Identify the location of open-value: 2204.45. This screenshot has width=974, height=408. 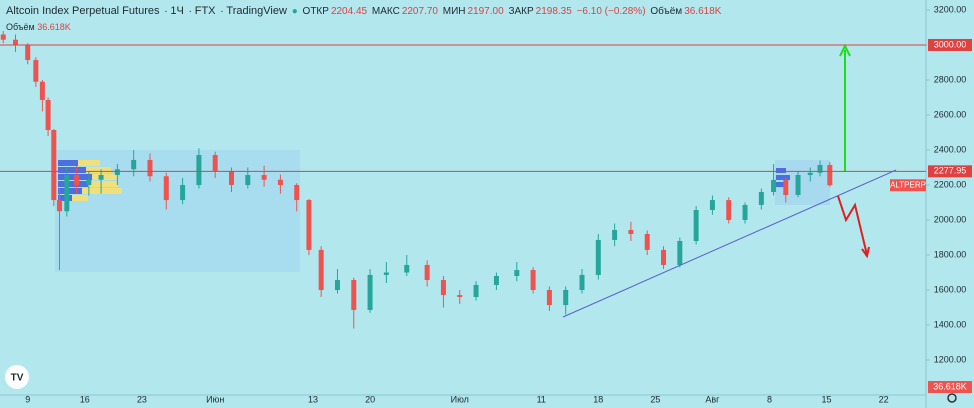
(349, 11).